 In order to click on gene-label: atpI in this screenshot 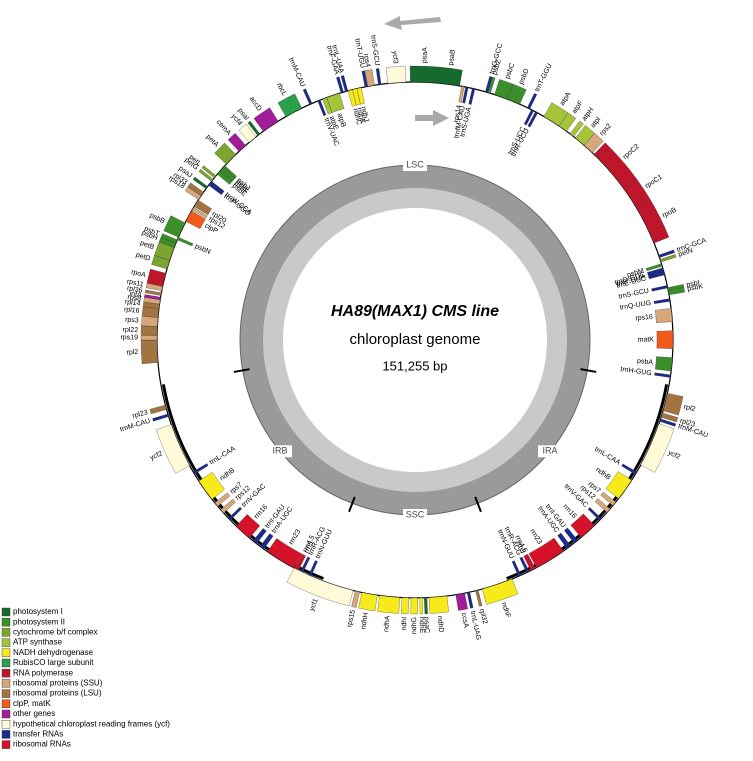, I will do `click(596, 122)`.